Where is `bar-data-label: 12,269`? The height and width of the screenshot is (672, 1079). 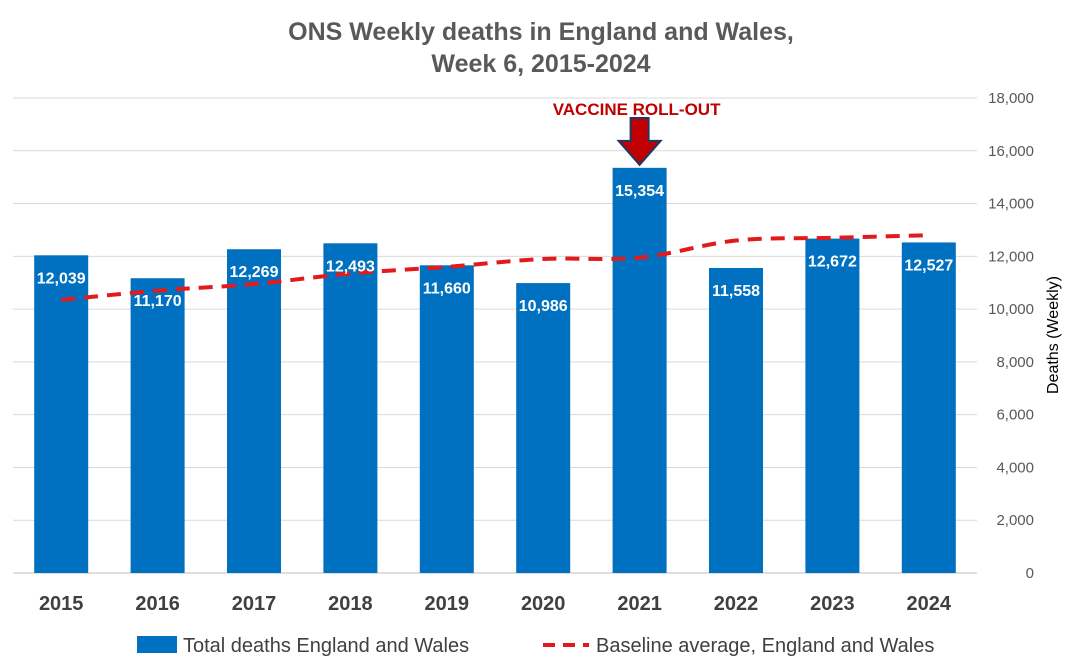 bar-data-label: 12,269 is located at coordinates (254, 272).